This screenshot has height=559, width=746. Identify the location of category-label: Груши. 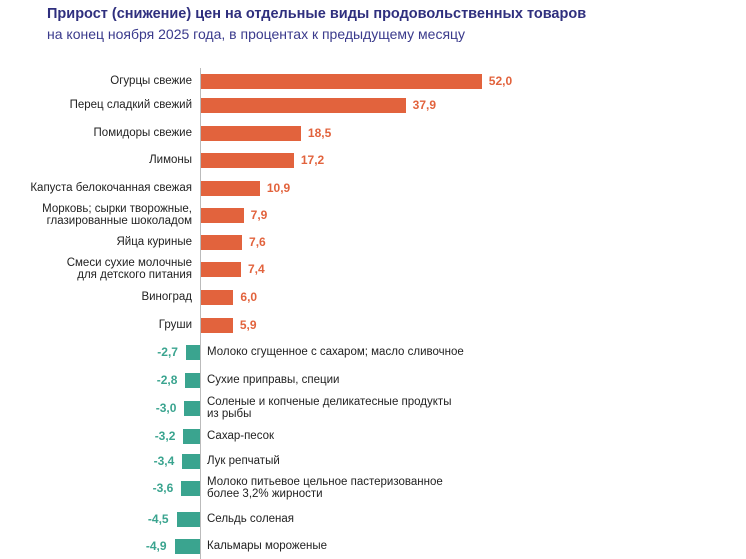
(175, 325).